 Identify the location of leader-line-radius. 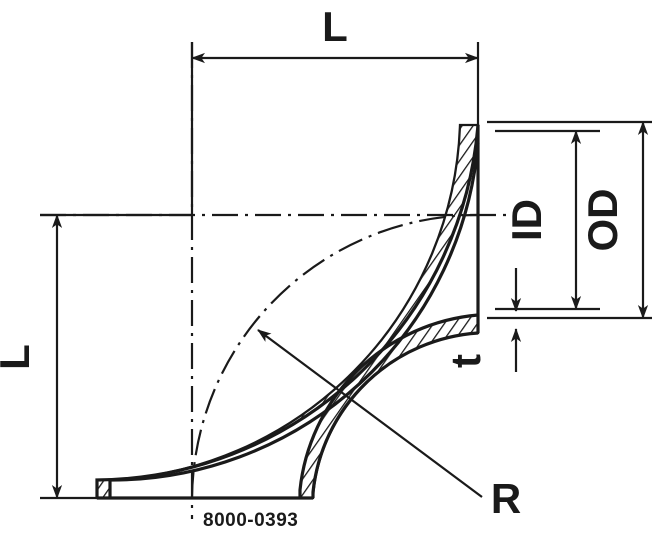
(370, 413).